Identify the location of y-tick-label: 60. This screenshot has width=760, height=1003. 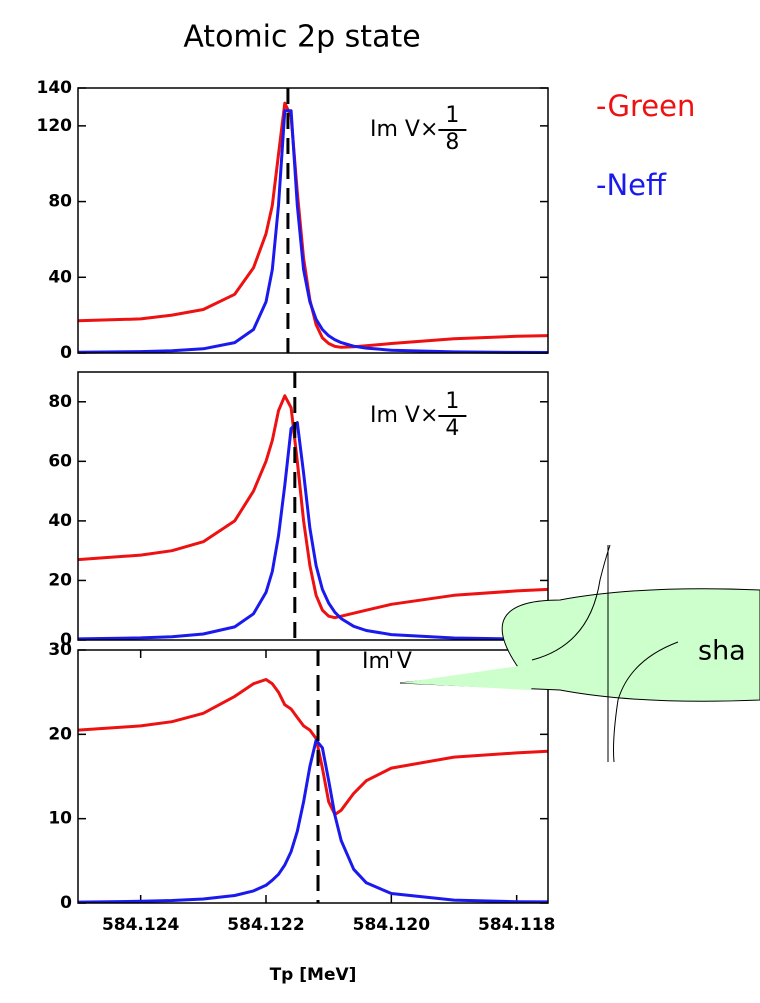
(60, 461).